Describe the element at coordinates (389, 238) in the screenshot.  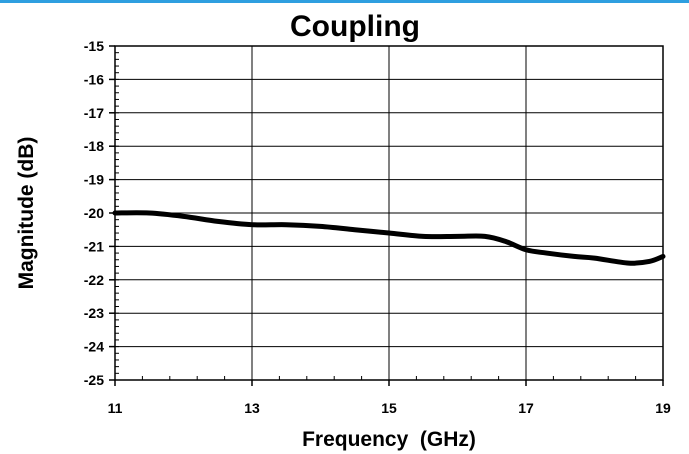
I see `coupling-series-line` at that location.